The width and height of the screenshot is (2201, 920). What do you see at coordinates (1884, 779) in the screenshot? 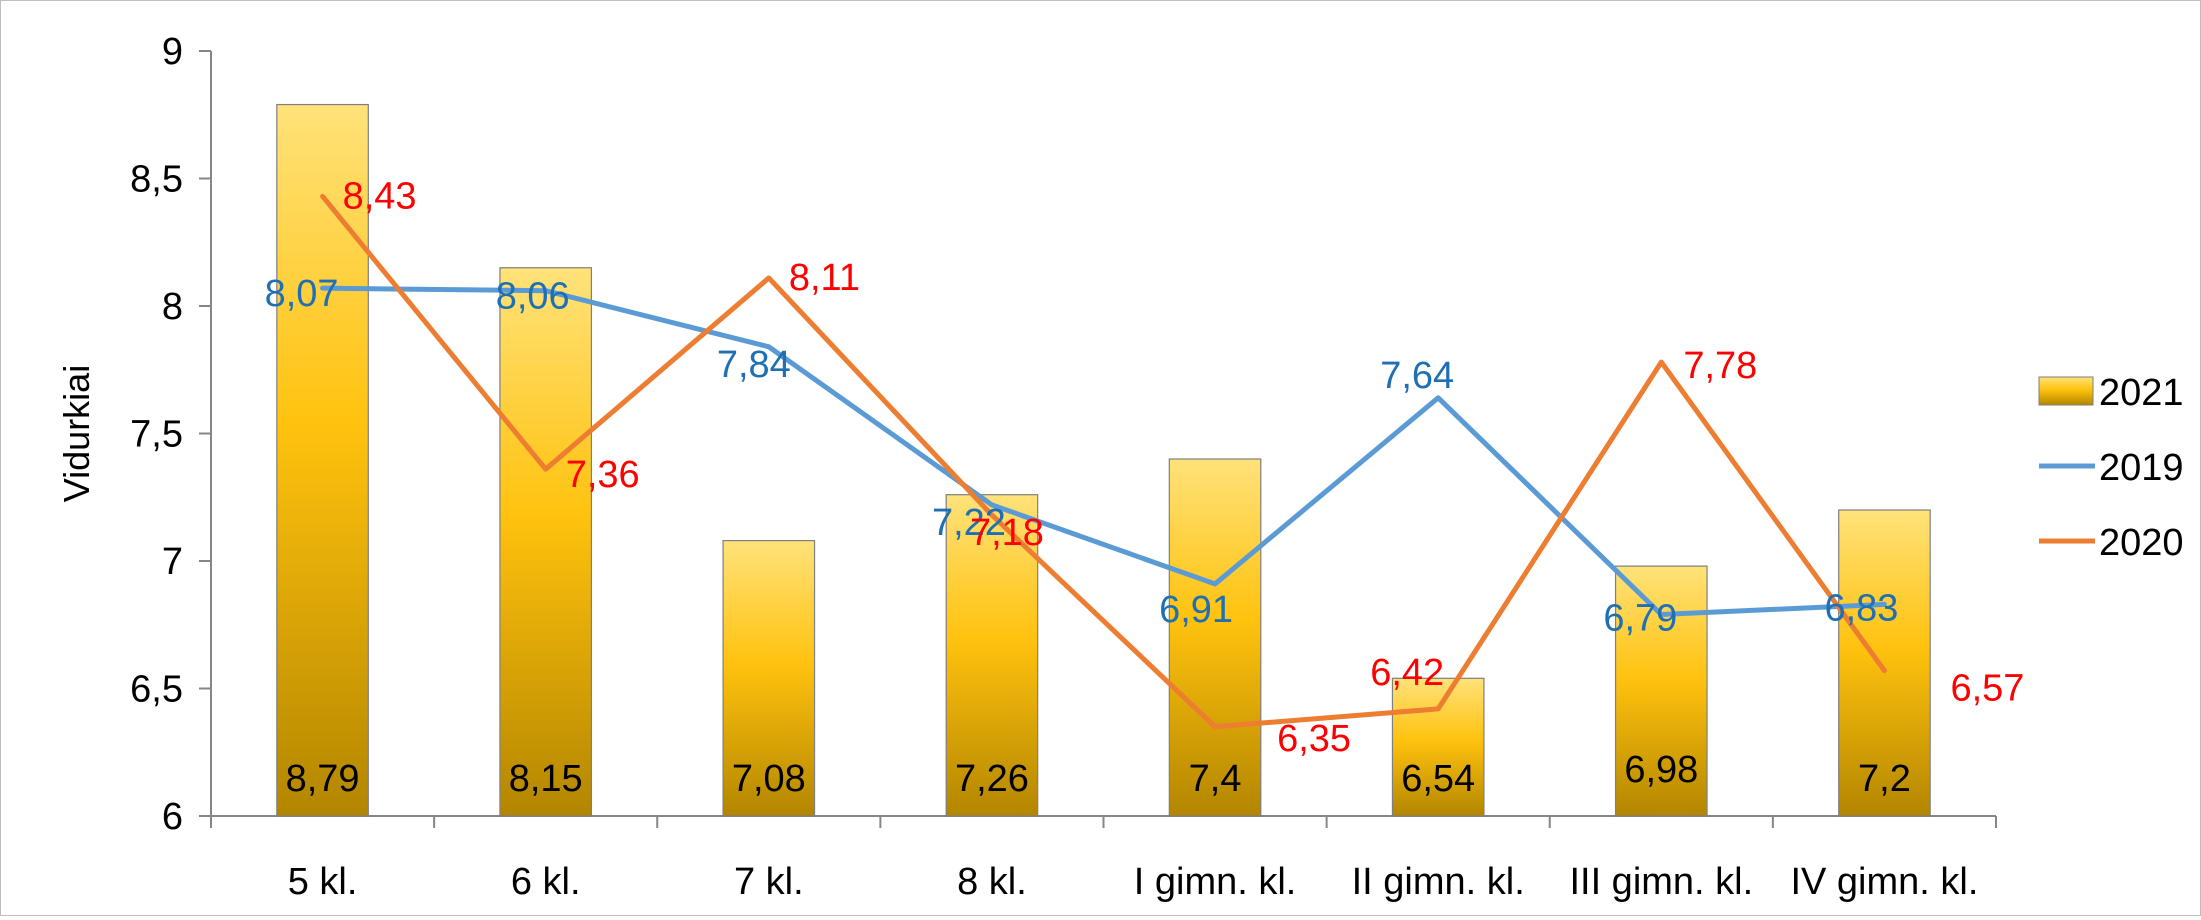
I see `bar-data-label: 7,2` at bounding box center [1884, 779].